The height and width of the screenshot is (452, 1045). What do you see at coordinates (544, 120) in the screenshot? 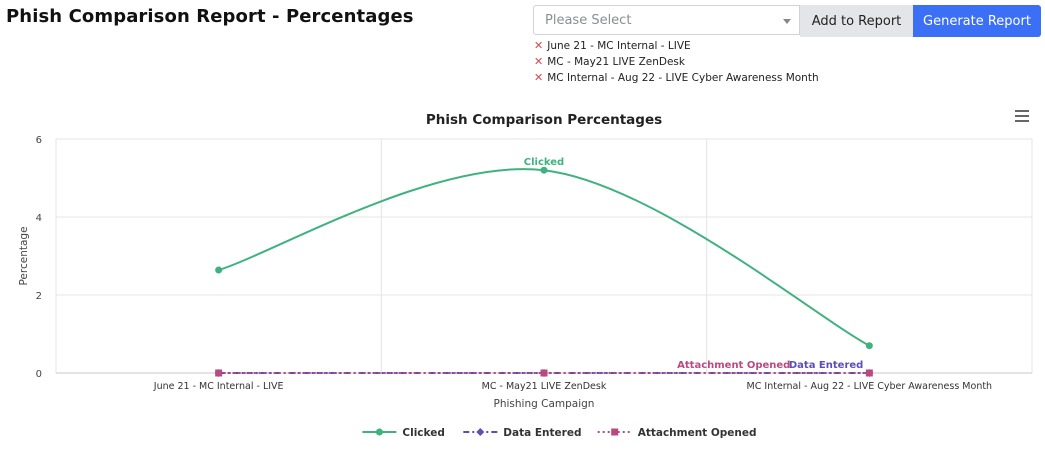
I see `chart-title: Phish Comparison Percentages` at bounding box center [544, 120].